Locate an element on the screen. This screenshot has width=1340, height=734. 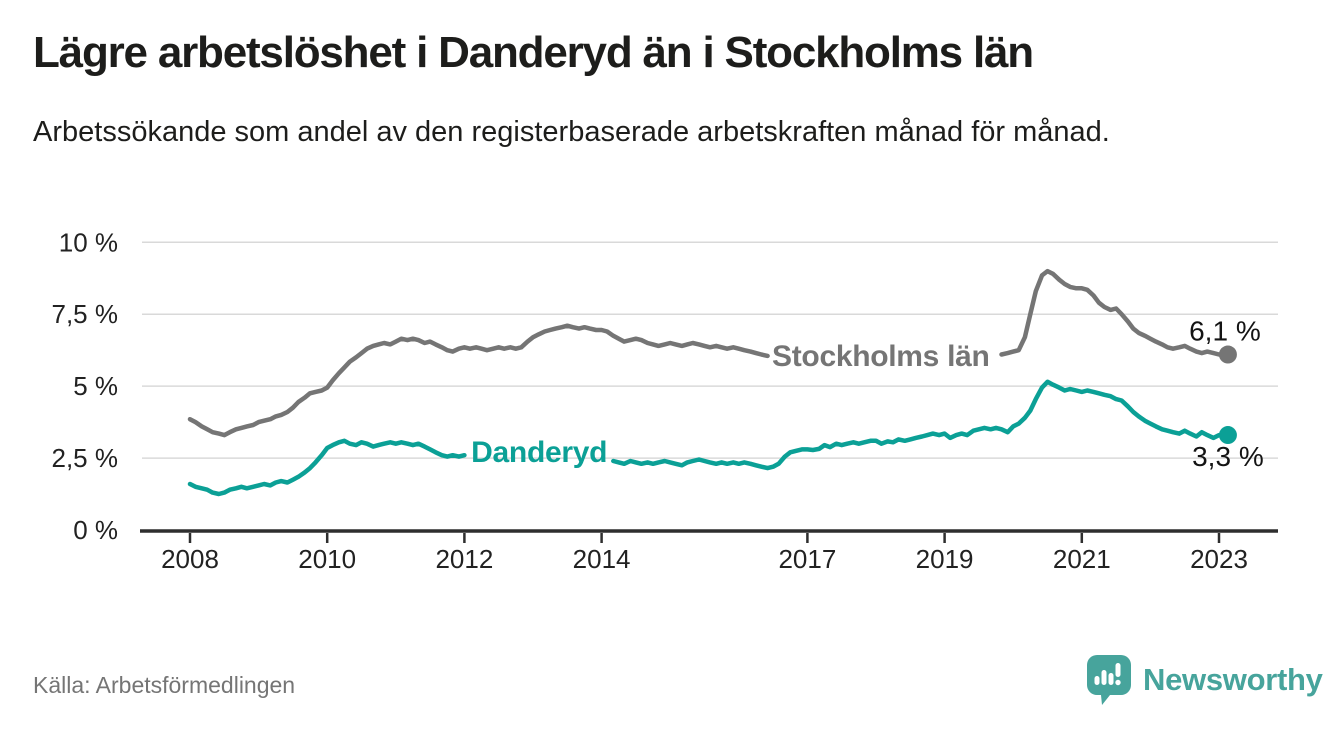
x-tick-label: 2023 is located at coordinates (1219, 559).